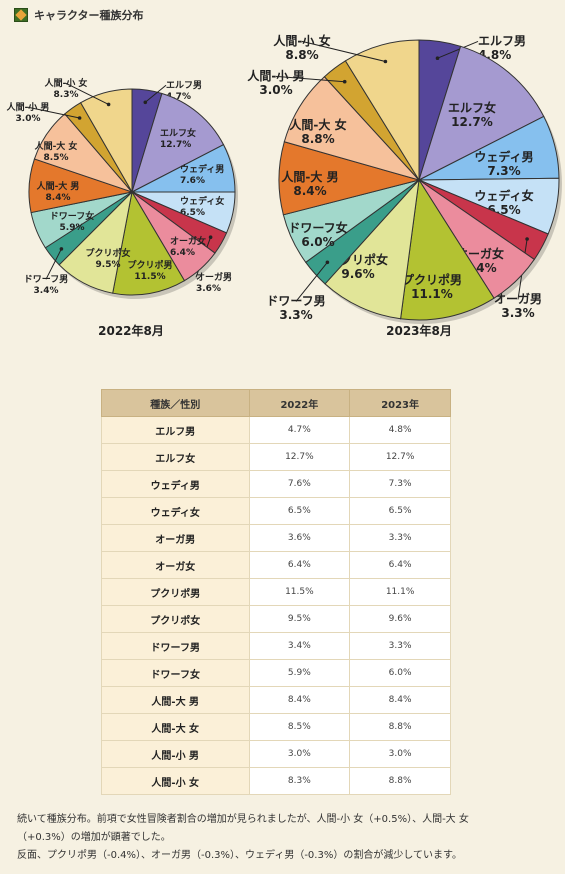 This screenshot has width=565, height=874. Describe the element at coordinates (503, 171) in the screenshot. I see `slice-value-label: 7.3%` at that location.